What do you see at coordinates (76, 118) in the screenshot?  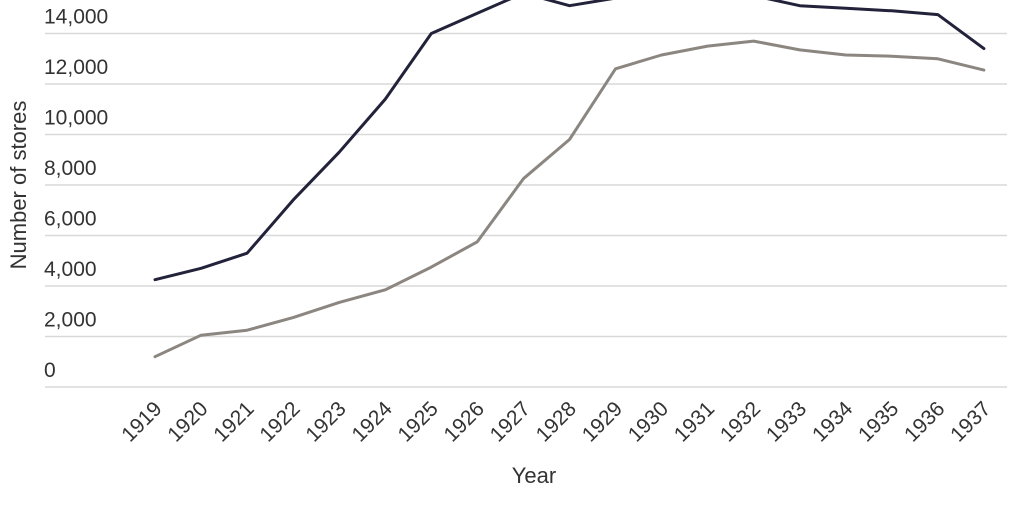 I see `y-tick-label: 10,000` at bounding box center [76, 118].